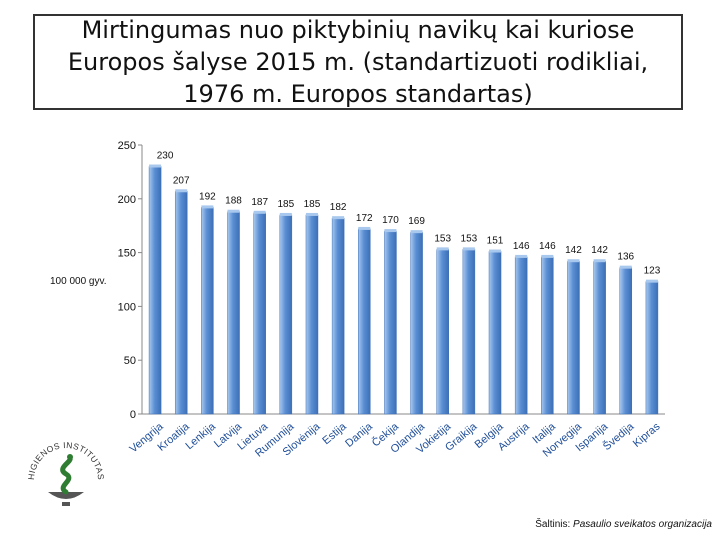 The image size is (720, 540). I want to click on value-label: 188, so click(233, 201).